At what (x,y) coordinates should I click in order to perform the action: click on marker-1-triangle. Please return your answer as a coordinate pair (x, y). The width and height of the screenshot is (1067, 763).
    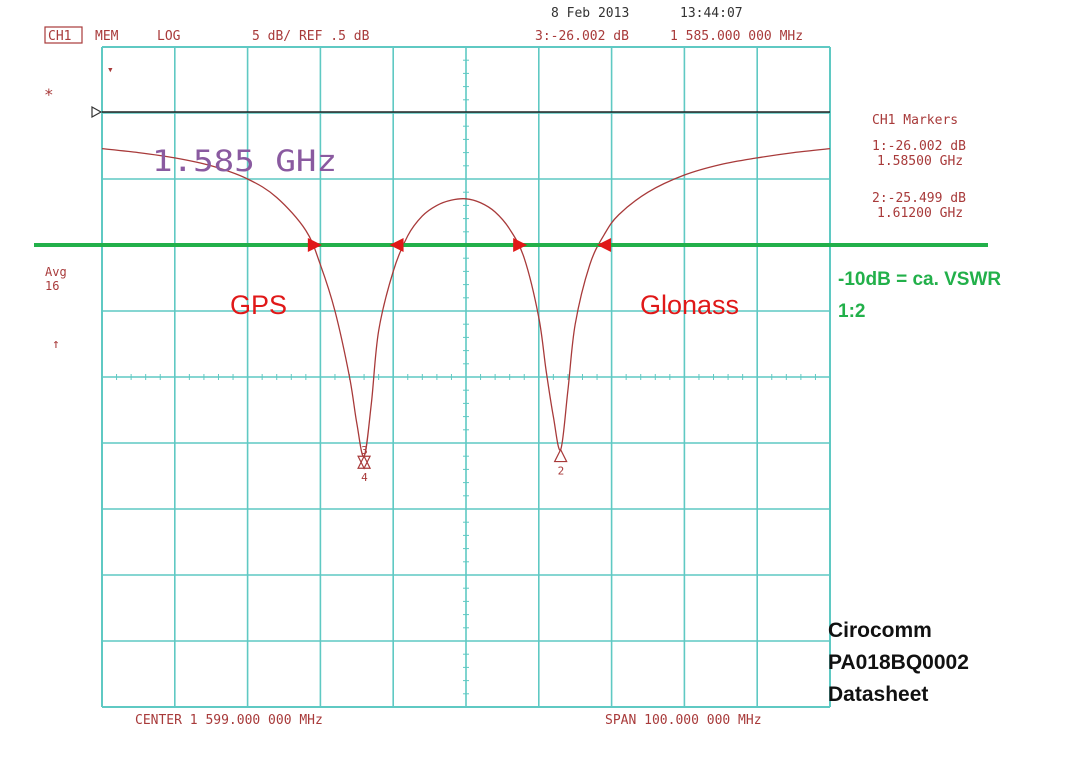
    Looking at the image, I should click on (364, 461).